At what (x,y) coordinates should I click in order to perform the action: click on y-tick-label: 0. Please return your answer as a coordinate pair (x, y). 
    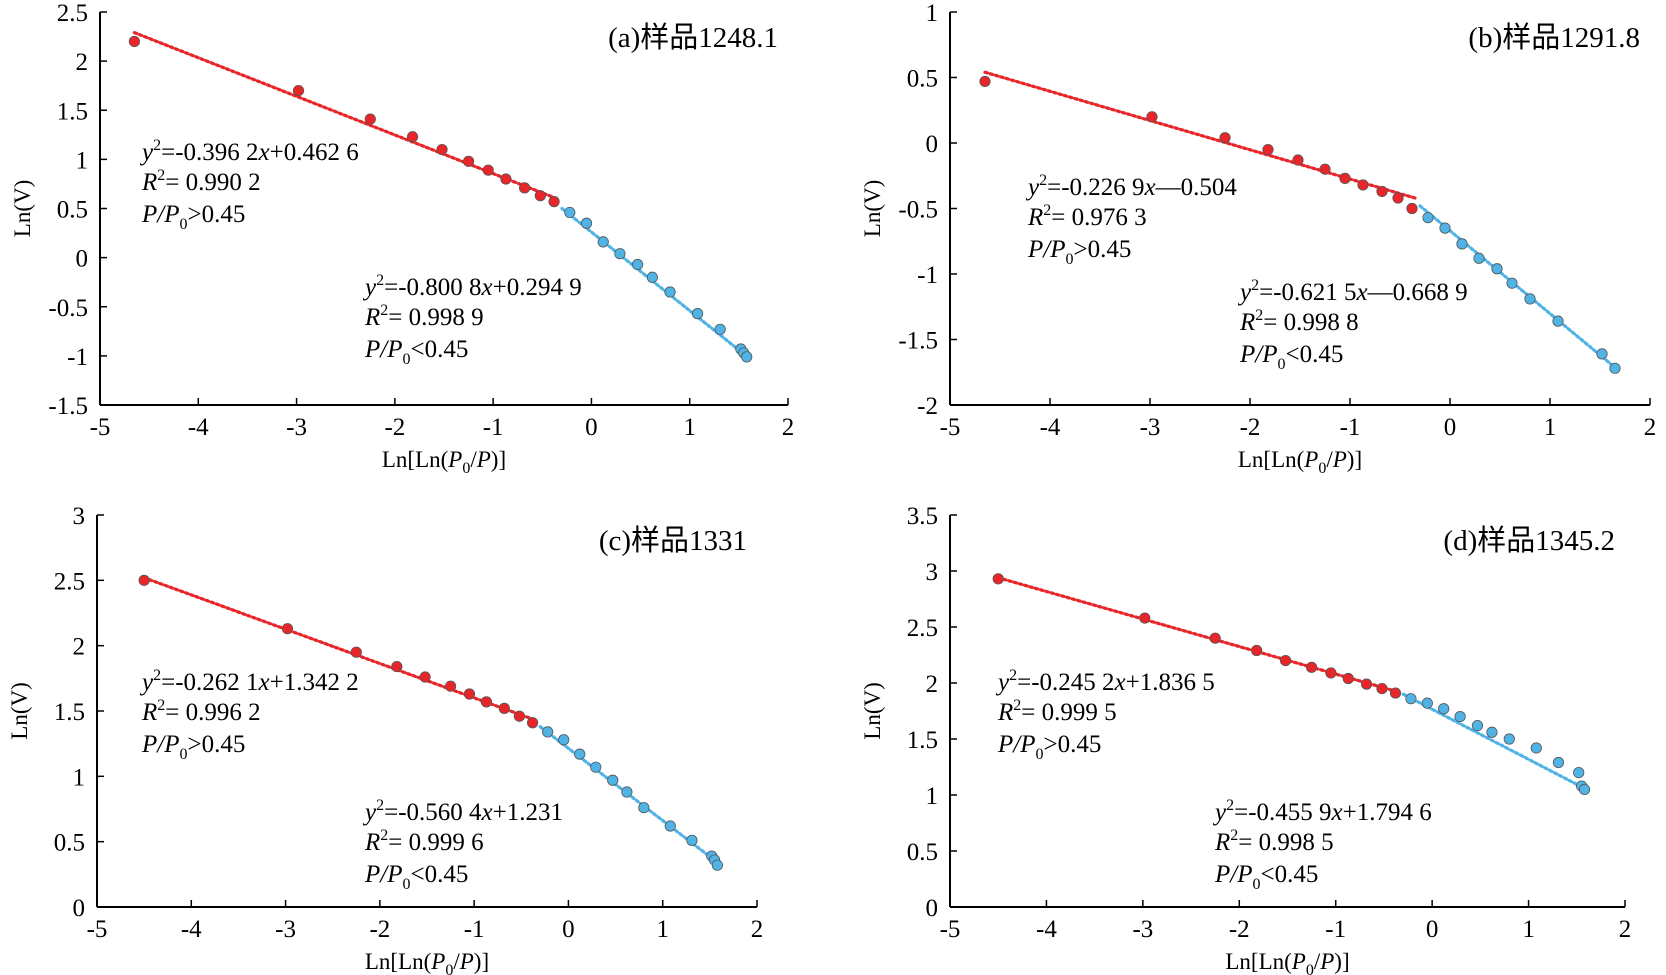
    Looking at the image, I should click on (82, 259).